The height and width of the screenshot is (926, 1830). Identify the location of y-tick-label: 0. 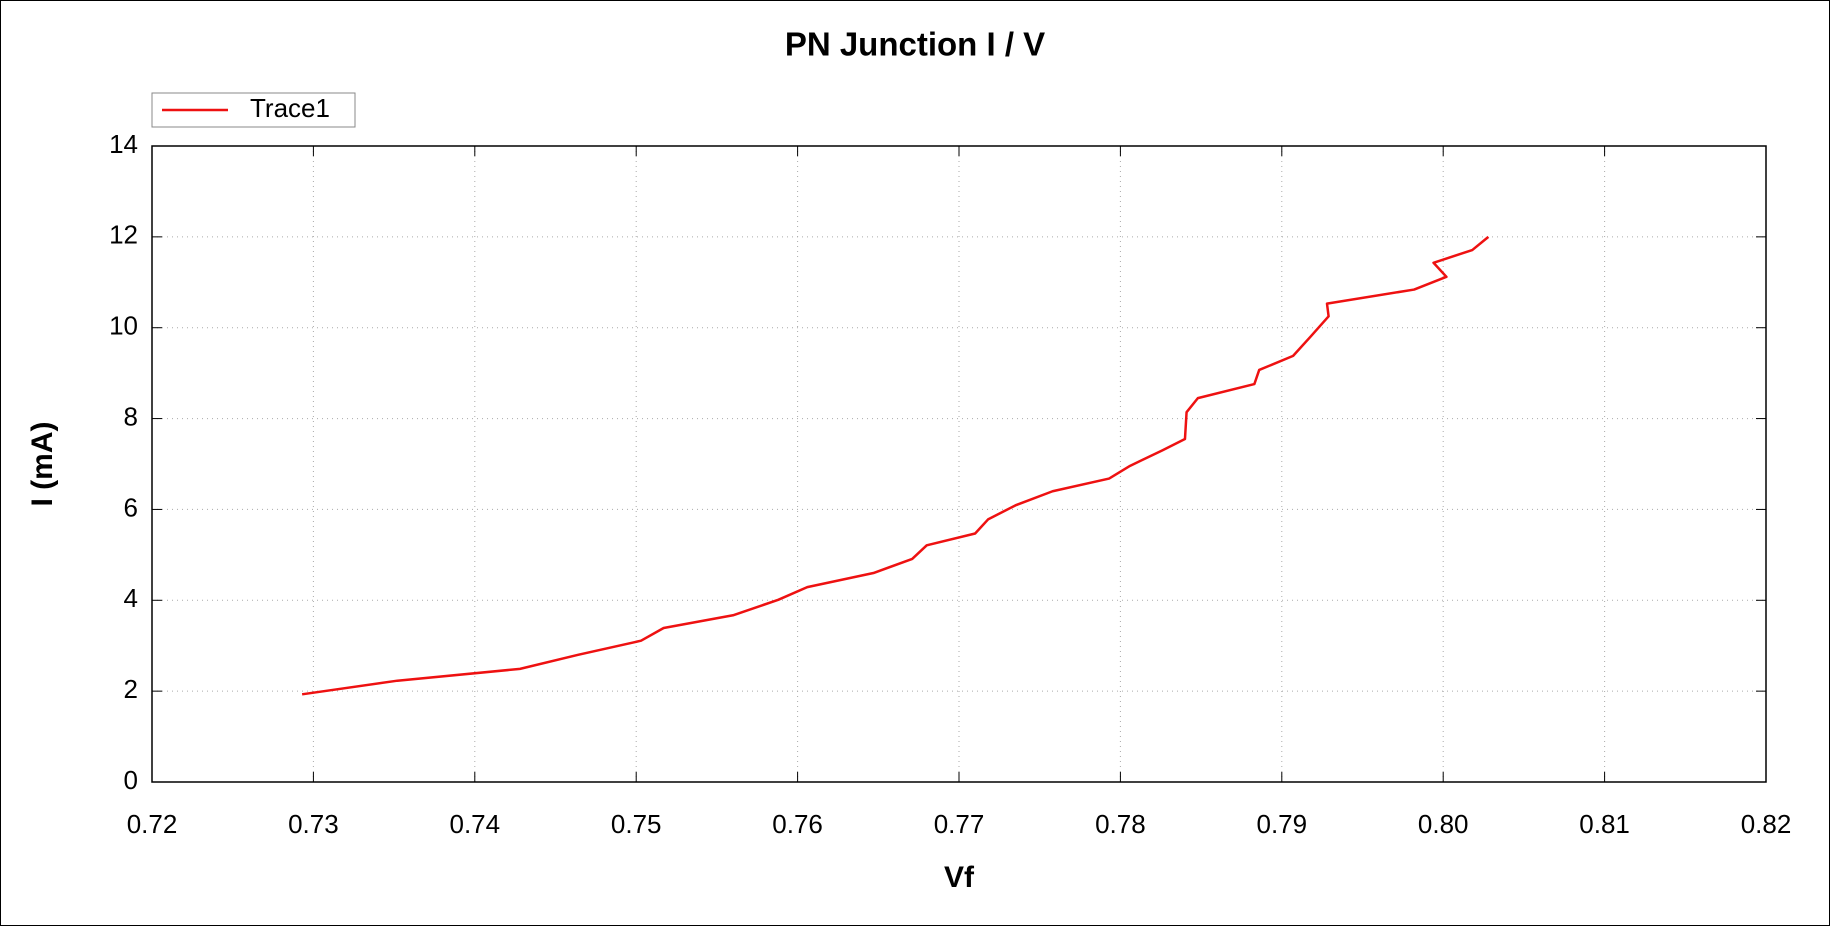
(131, 780).